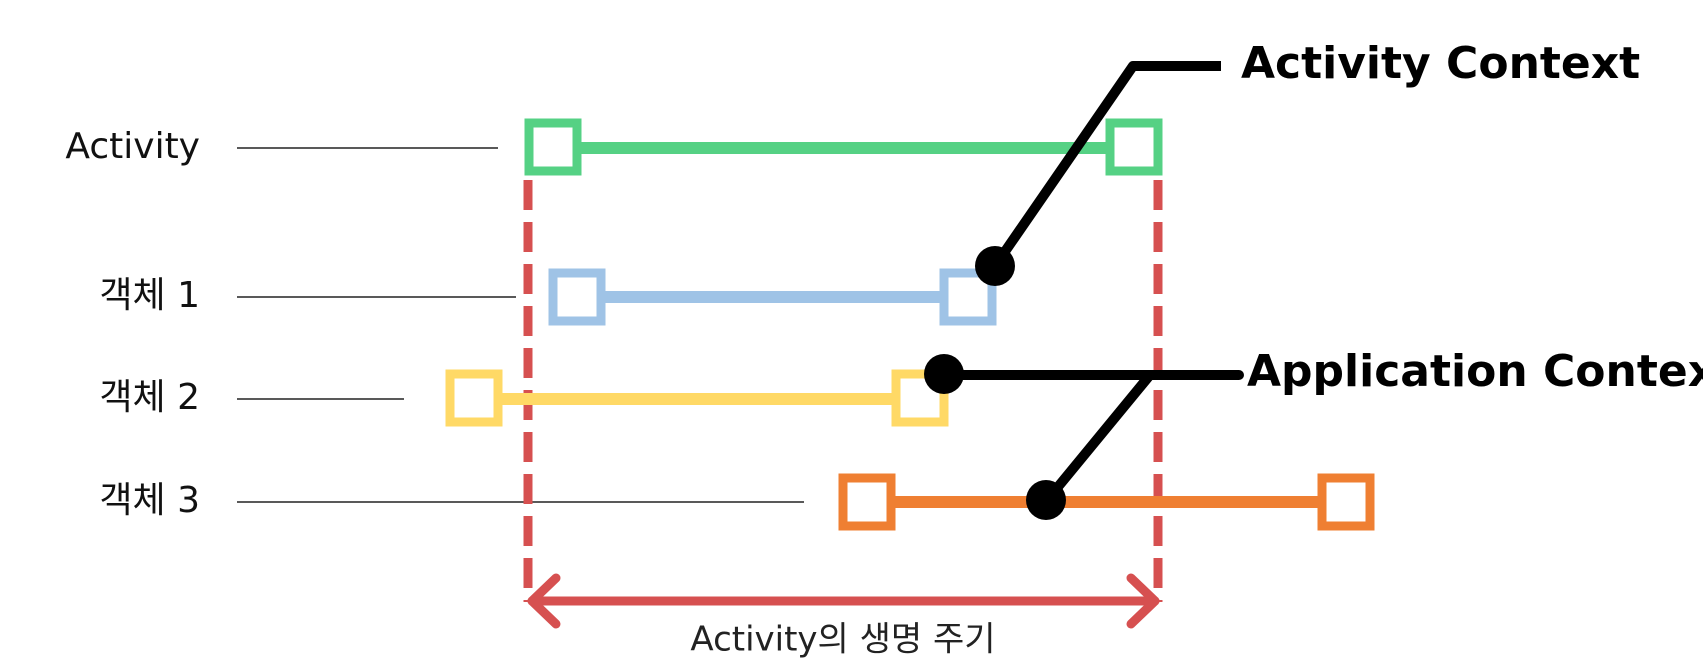 This screenshot has height=669, width=1703. I want to click on application-context-connector, so click(1084, 437).